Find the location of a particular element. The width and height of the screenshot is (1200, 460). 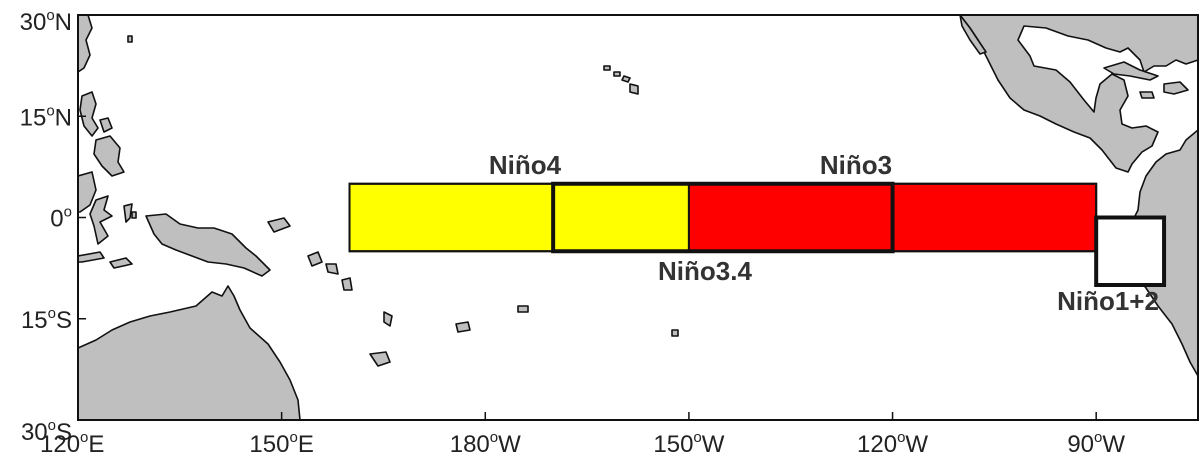

tonga is located at coordinates (598, 321).